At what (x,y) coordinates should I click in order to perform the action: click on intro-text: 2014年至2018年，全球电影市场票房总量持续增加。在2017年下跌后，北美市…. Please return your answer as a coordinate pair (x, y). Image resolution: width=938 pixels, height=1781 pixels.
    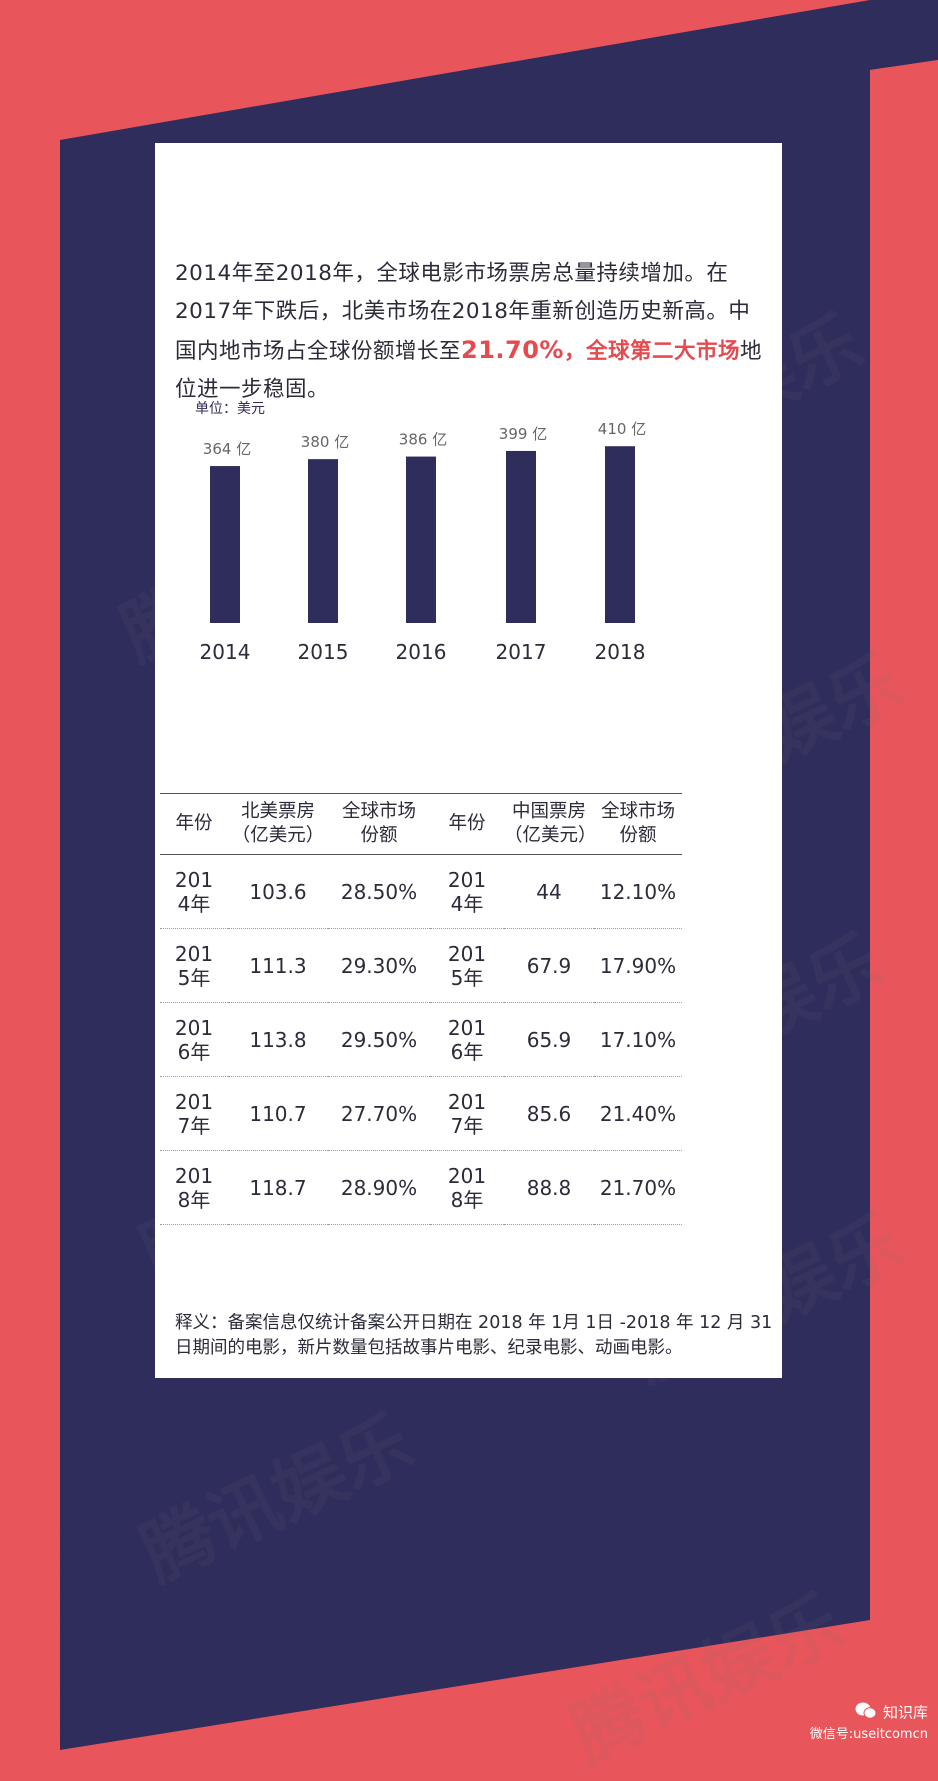
    Looking at the image, I should click on (470, 332).